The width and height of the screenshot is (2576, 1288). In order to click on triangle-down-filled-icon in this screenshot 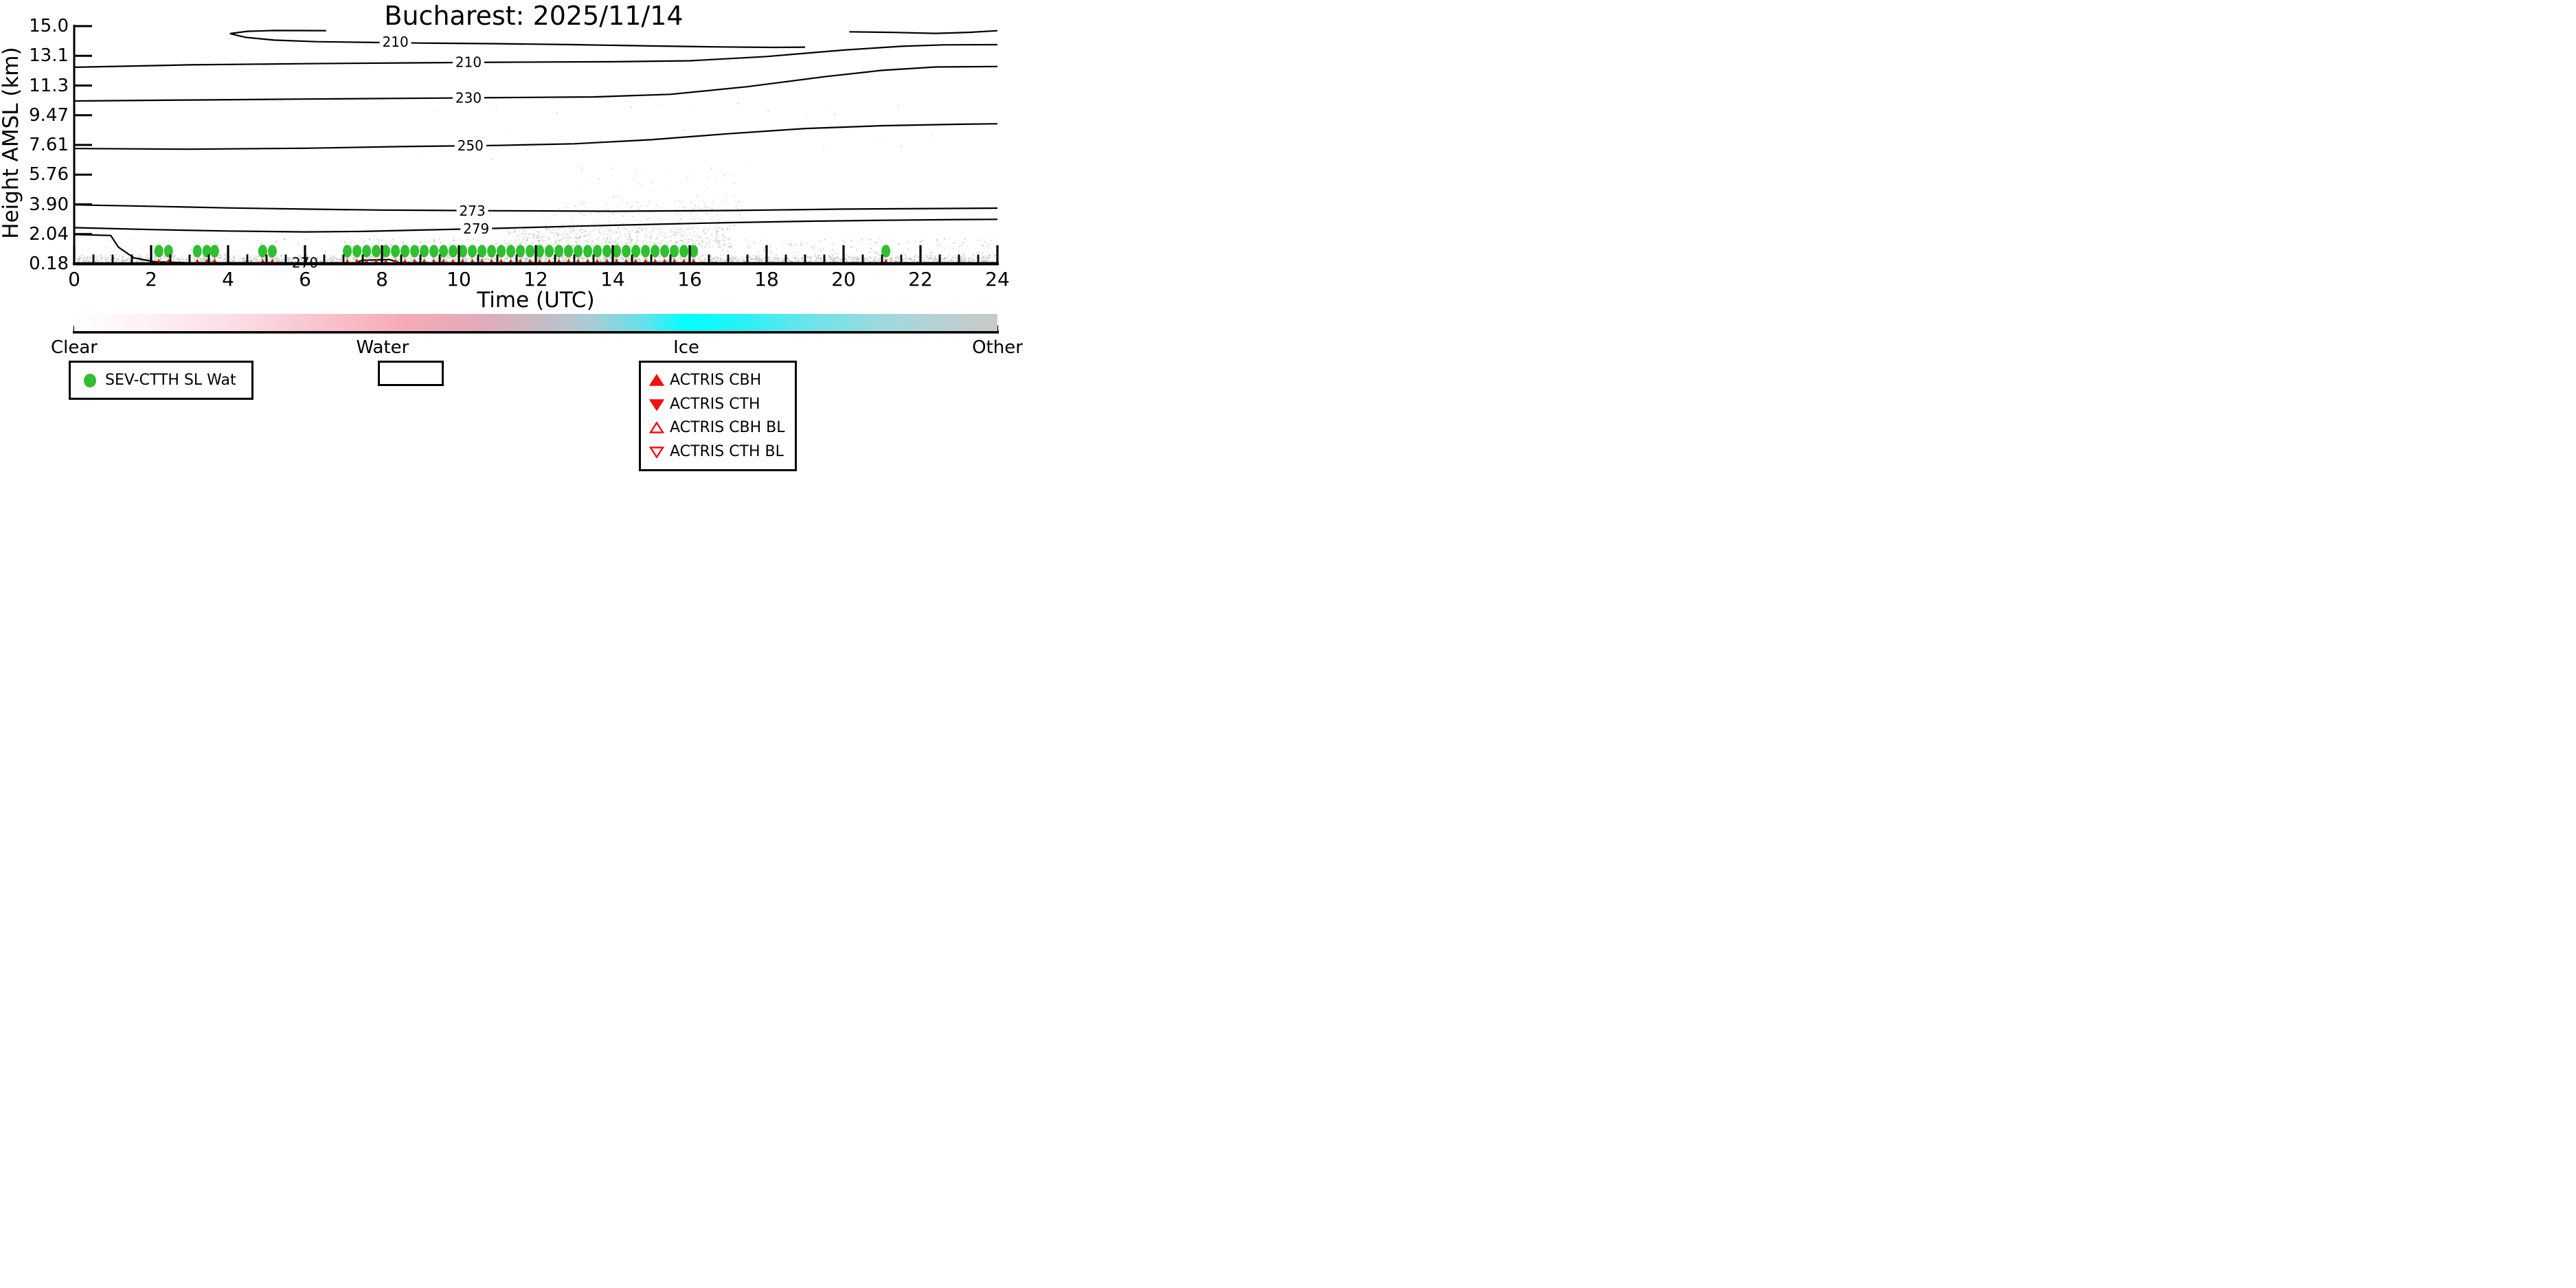, I will do `click(656, 405)`.